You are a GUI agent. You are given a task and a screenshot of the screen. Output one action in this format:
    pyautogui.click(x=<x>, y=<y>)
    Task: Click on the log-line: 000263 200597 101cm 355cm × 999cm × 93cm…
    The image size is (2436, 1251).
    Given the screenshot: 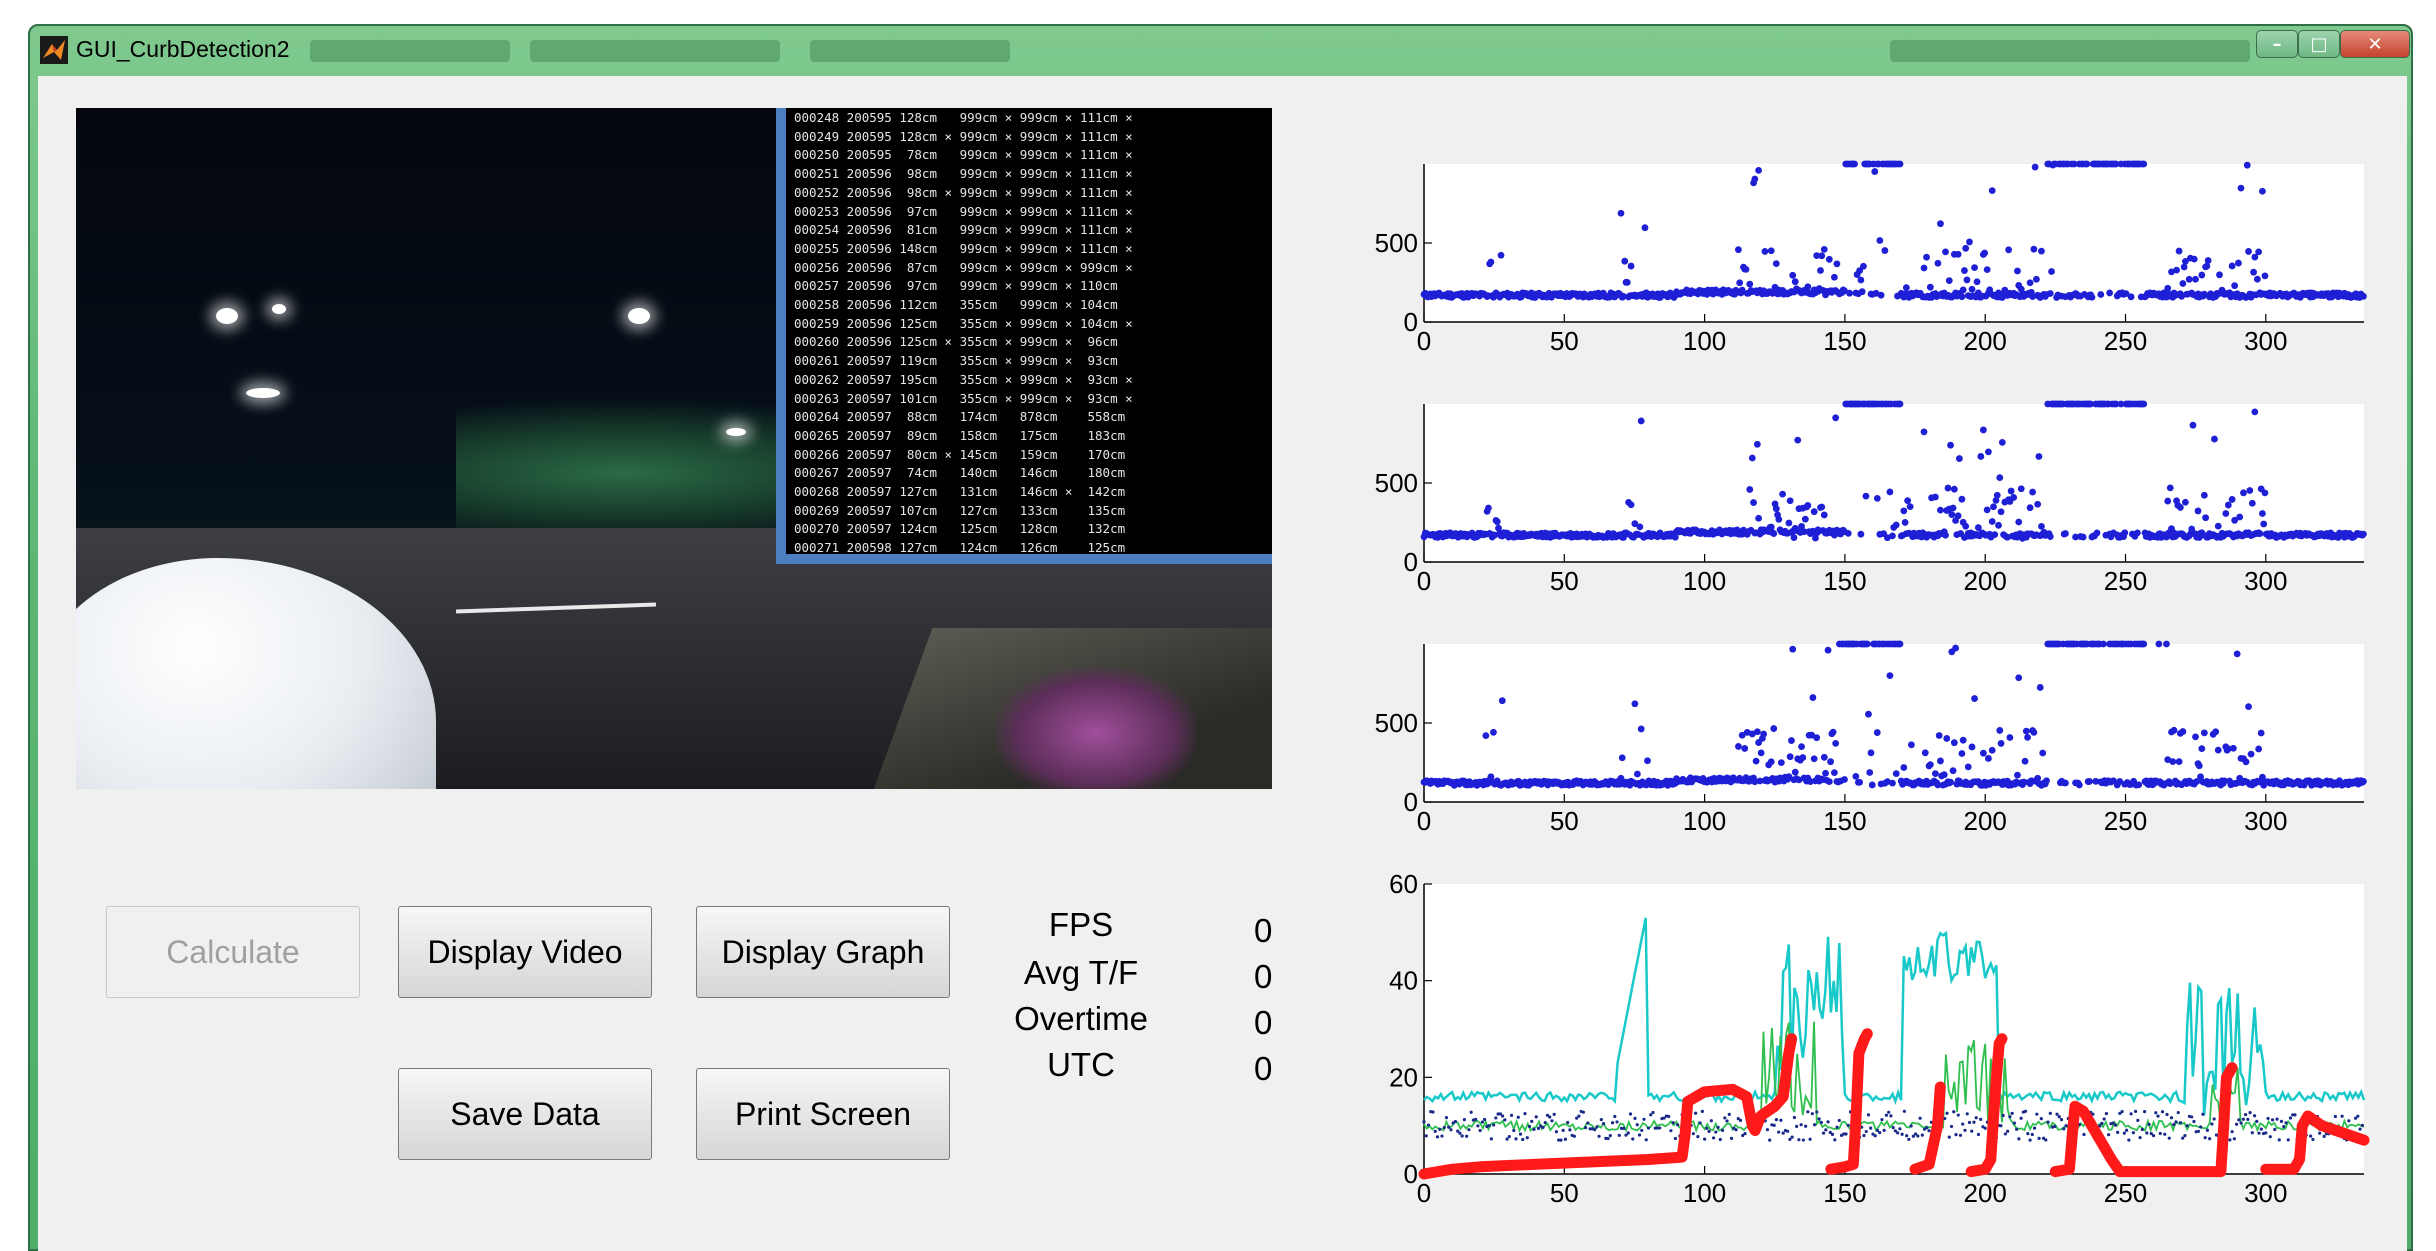 What is the action you would take?
    pyautogui.click(x=963, y=398)
    